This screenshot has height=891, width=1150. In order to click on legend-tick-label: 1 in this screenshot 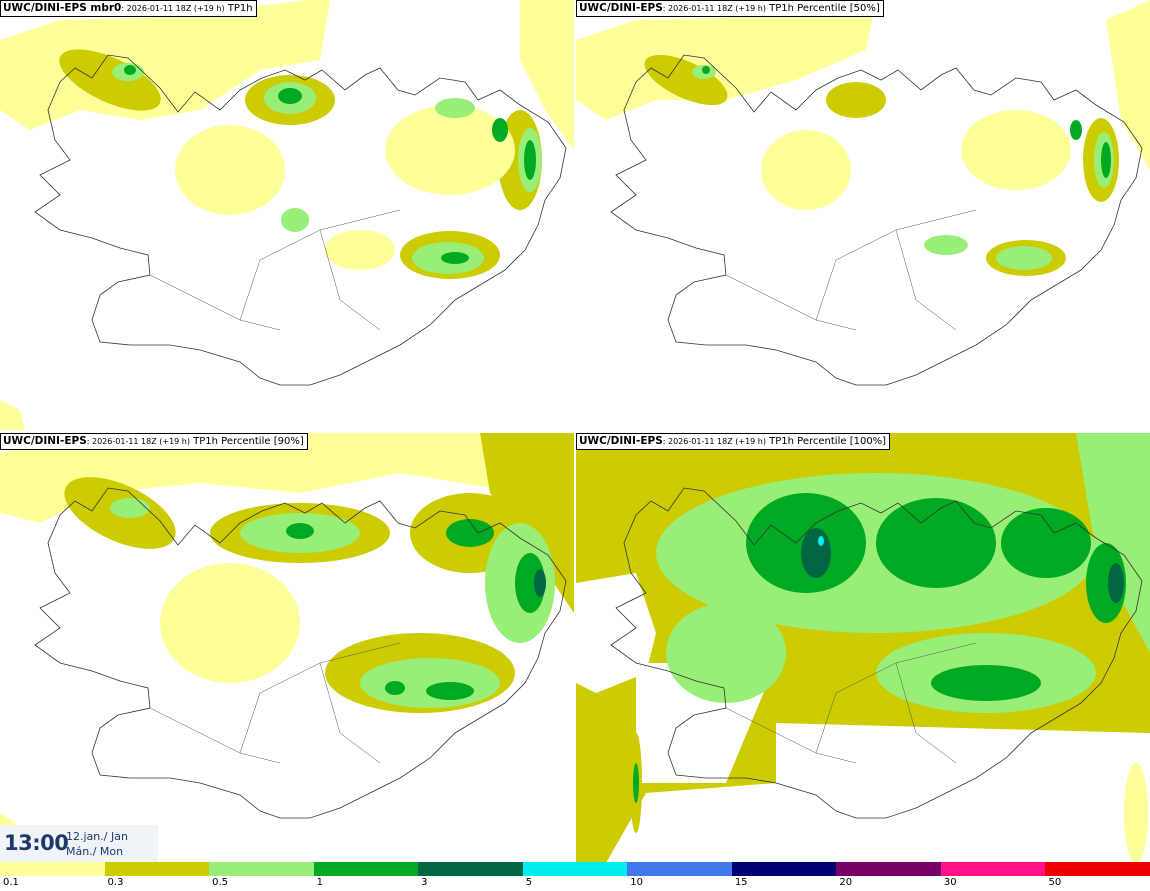, I will do `click(319, 882)`.